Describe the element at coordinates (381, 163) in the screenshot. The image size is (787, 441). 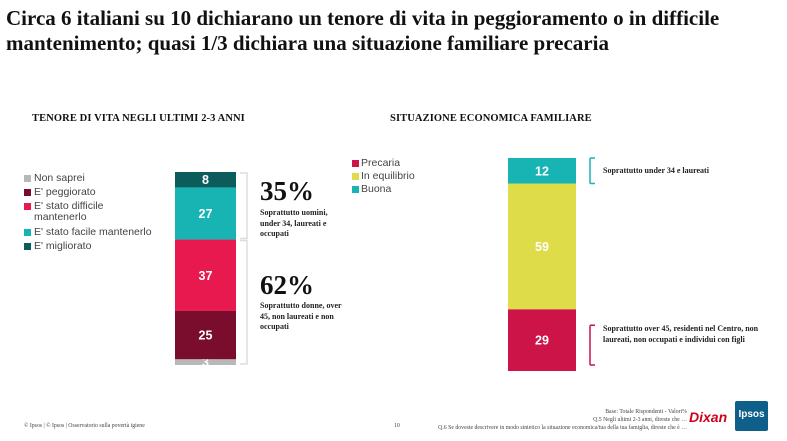
I see `legend-label-precaria: Precaria` at that location.